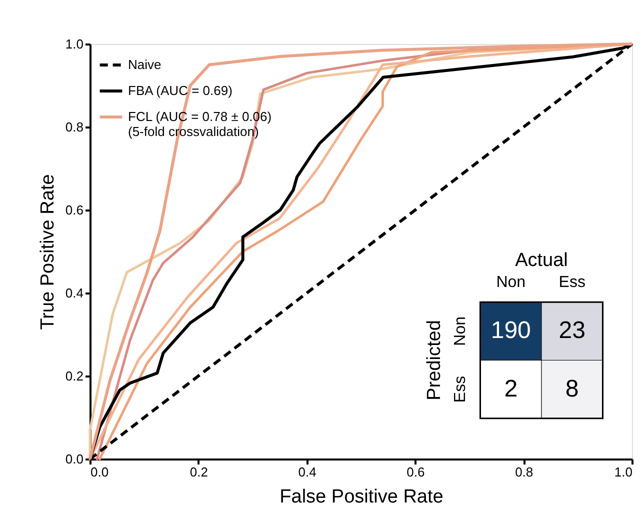 This screenshot has width=644, height=520. Describe the element at coordinates (623, 472) in the screenshot. I see `x-tick-label: 1.0` at that location.